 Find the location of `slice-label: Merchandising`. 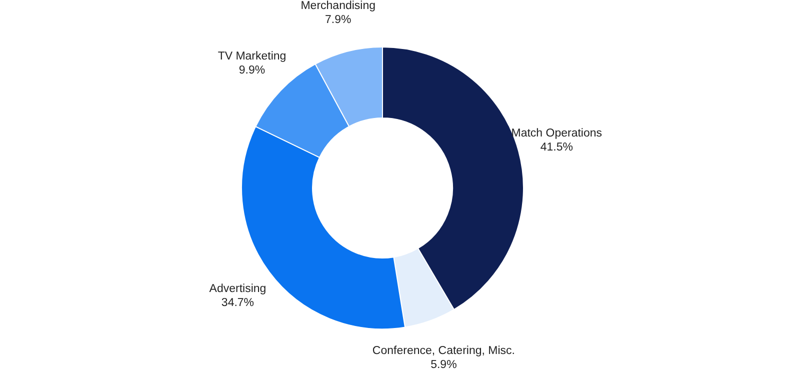

slice-label: Merchandising is located at coordinates (338, 6).